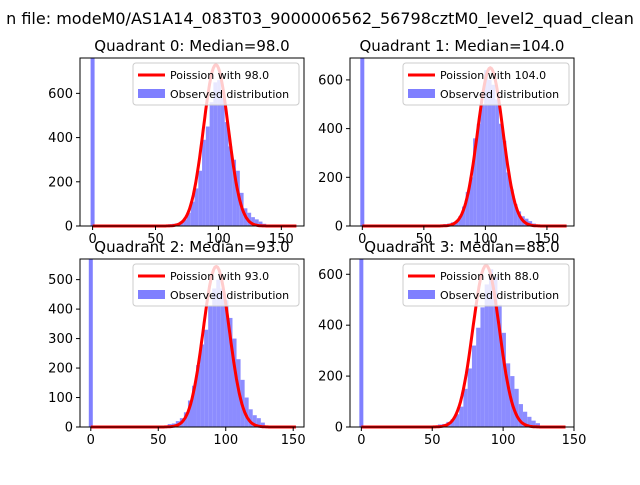 This screenshot has height=485, width=640. Describe the element at coordinates (461, 247) in the screenshot. I see `subplot-title: Quadrant 3: Median=88.0` at that location.